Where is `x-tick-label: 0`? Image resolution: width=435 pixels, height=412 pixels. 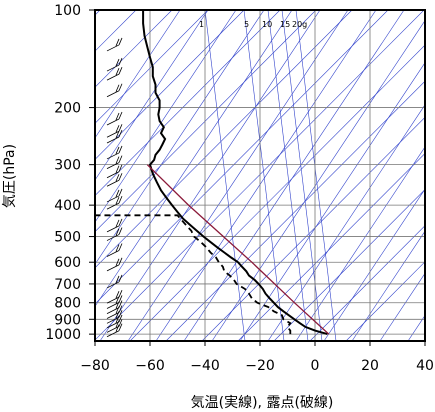
x-tick-label: 0 is located at coordinates (315, 366).